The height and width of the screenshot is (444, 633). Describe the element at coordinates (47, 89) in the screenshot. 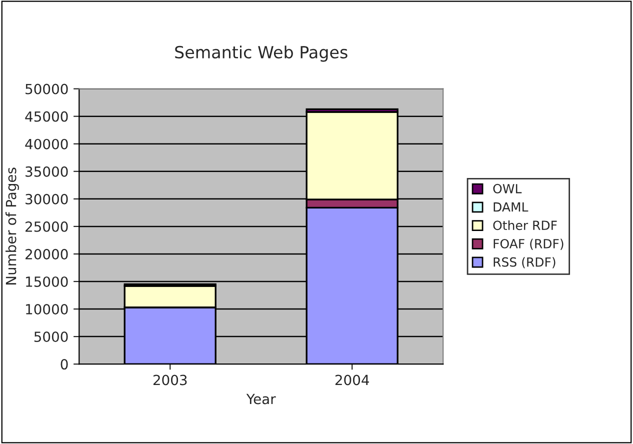

I see `y-tick-label: 50000` at that location.